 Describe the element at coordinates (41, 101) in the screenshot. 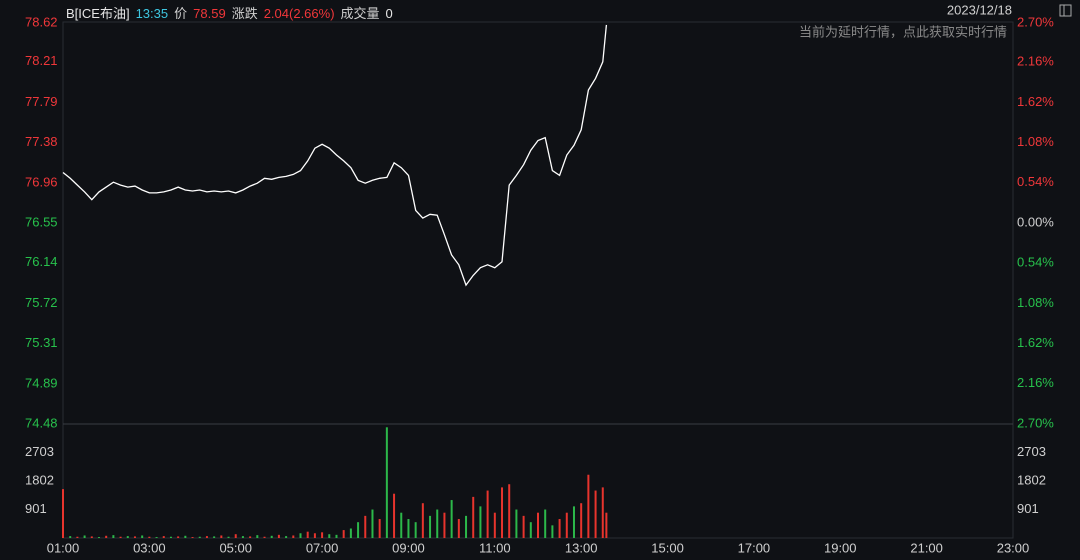

I see `y-tick-label: 77.79` at that location.